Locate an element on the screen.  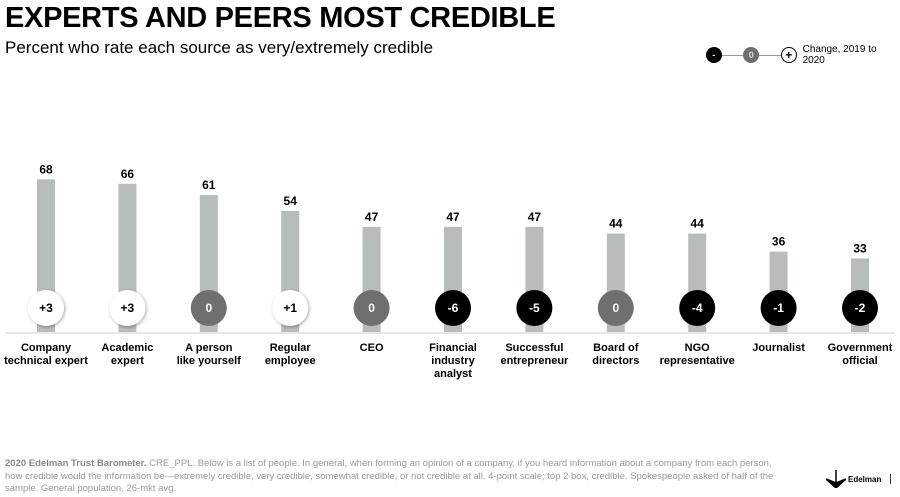
value-label: 54 is located at coordinates (291, 201).